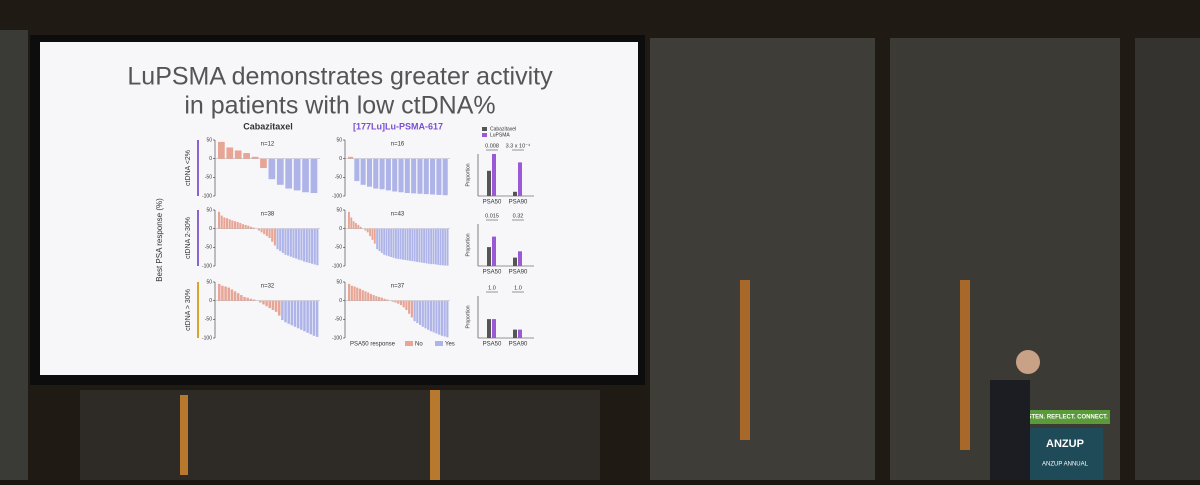  What do you see at coordinates (14, 255) in the screenshot?
I see `blinds-left` at bounding box center [14, 255].